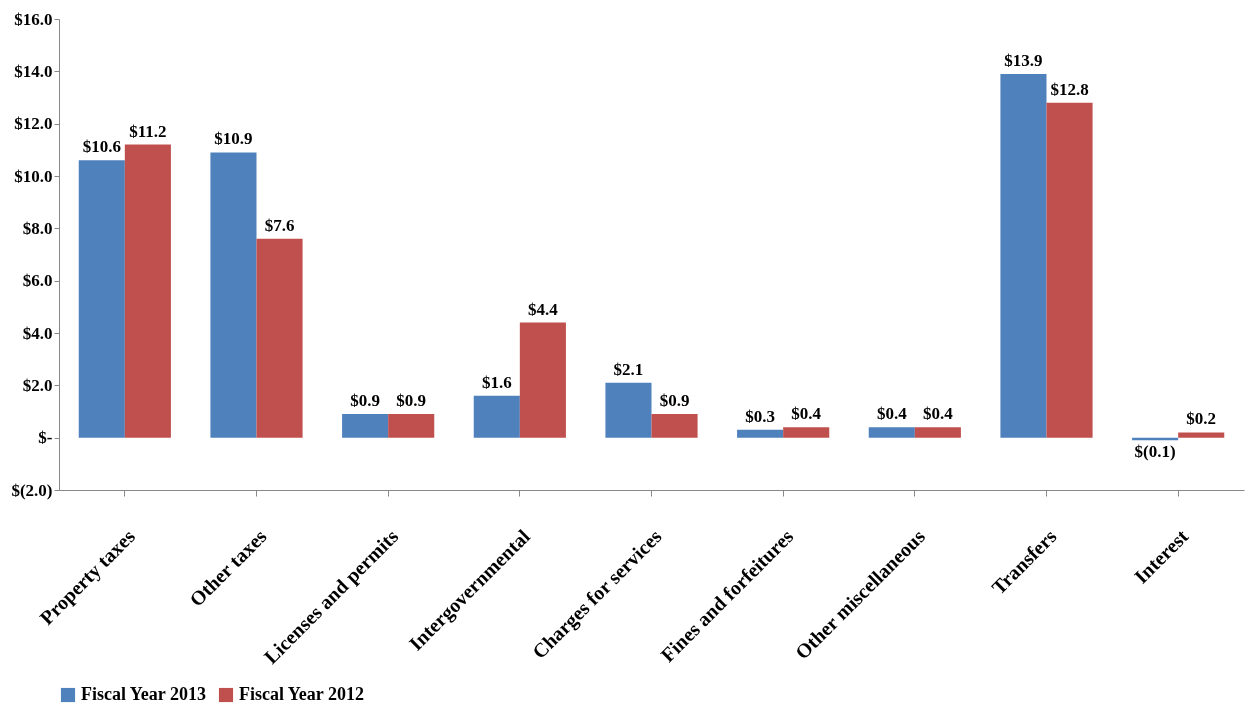 This screenshot has height=714, width=1254. Describe the element at coordinates (33, 124) in the screenshot. I see `y-tick-label: $12.0` at that location.